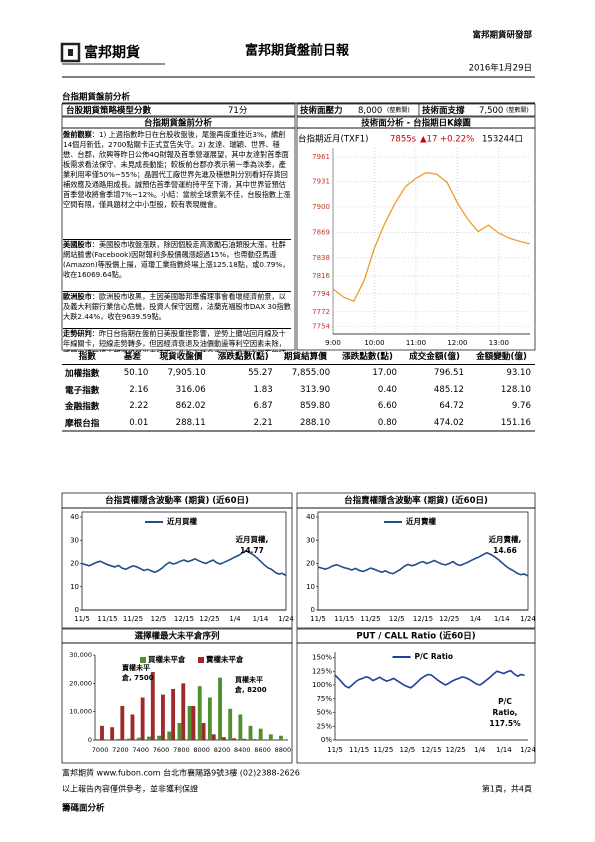 This screenshot has width=595, height=842. What do you see at coordinates (130, 789) in the screenshot?
I see `footer-disclaimer: 以上報告內容僅供參考，並非獲利保證` at bounding box center [130, 789].